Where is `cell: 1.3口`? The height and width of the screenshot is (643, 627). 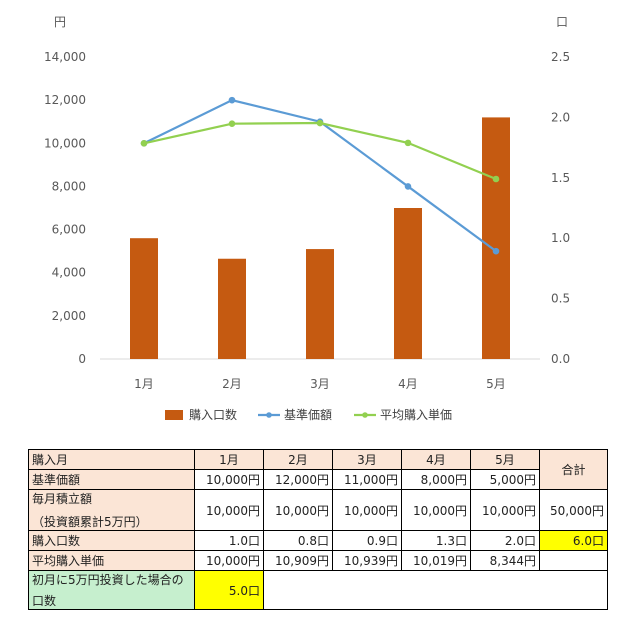
cell: 1.3口 is located at coordinates (436, 540).